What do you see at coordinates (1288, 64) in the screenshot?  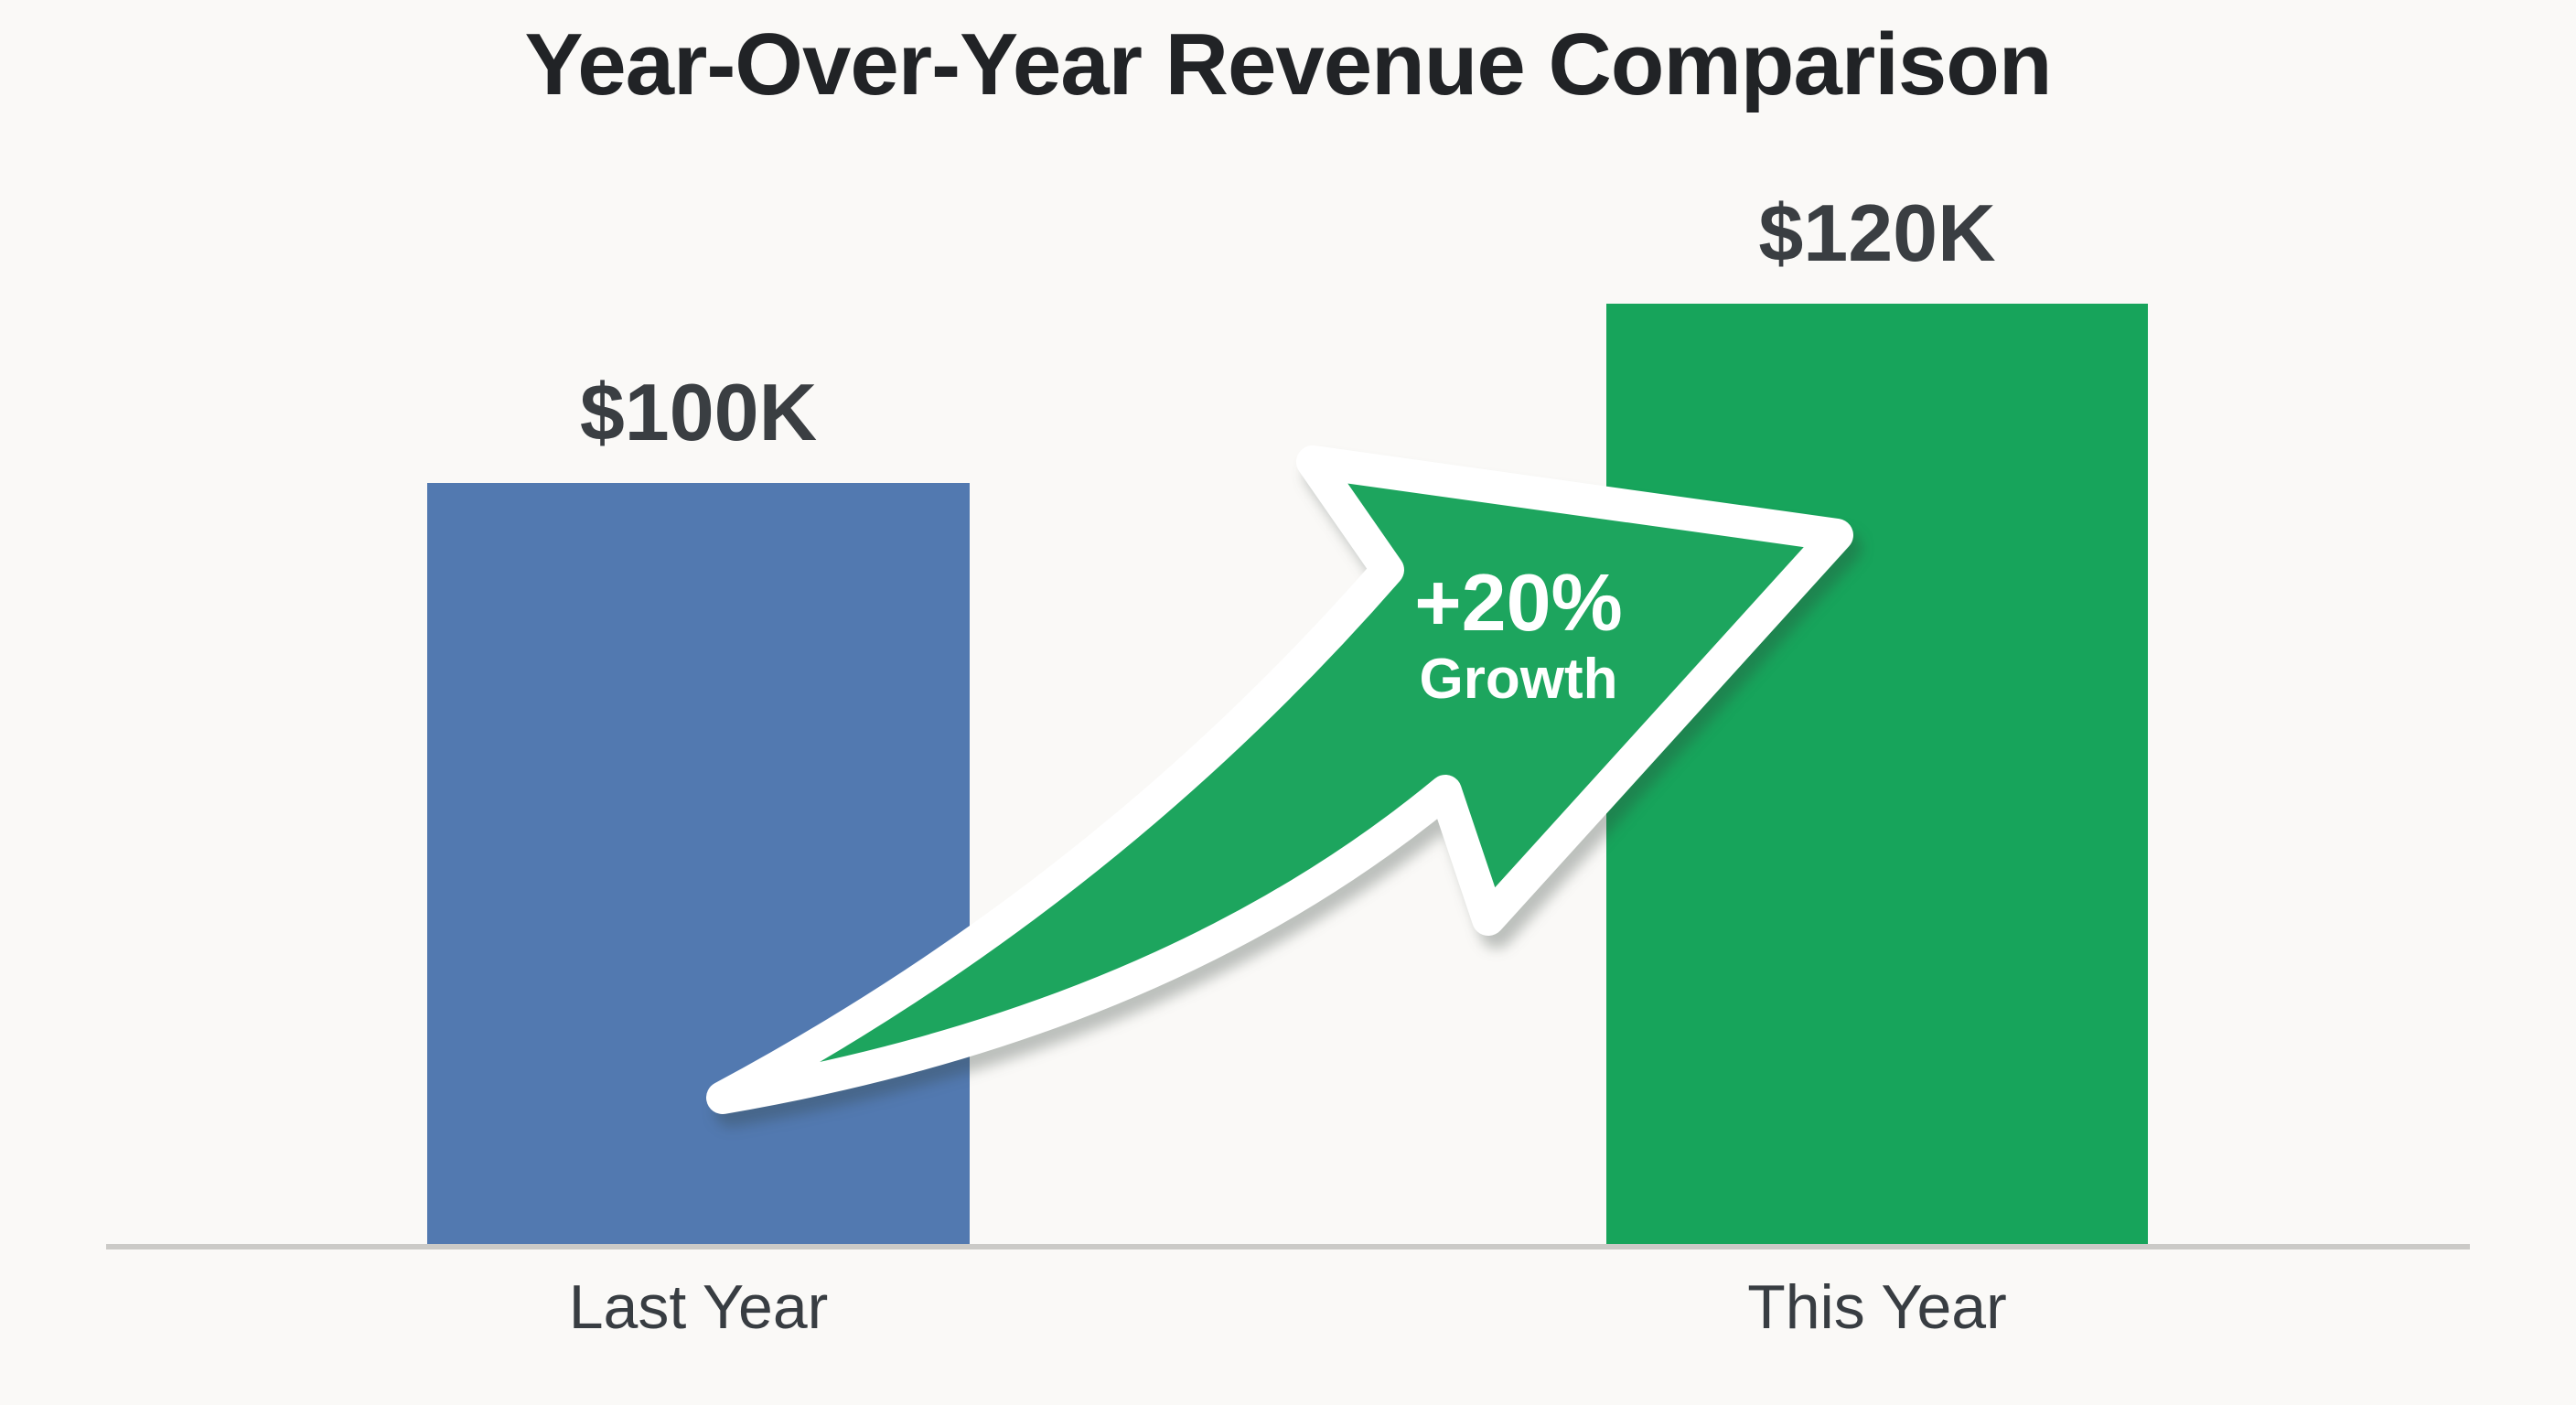 I see `chart-title: Year-Over-Year Revenue Comparison` at bounding box center [1288, 64].